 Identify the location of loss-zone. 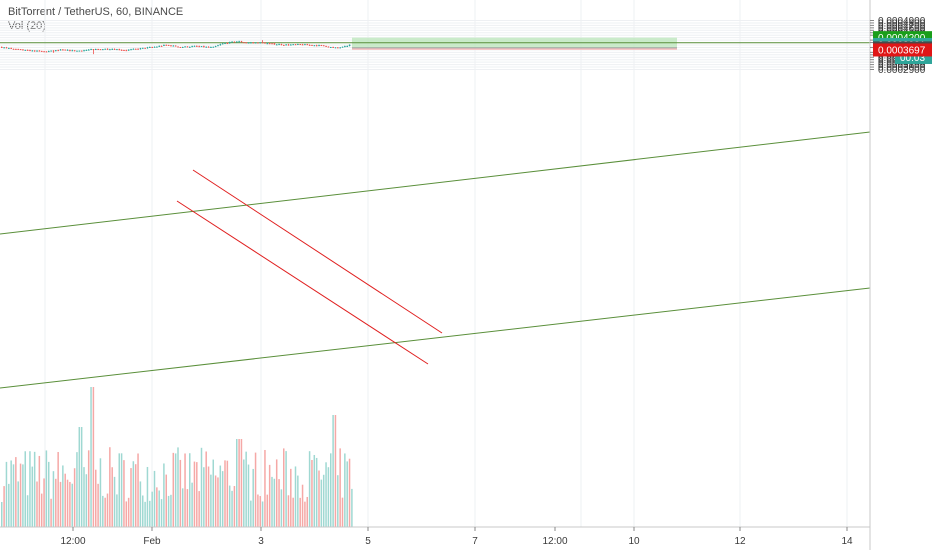
(514, 48).